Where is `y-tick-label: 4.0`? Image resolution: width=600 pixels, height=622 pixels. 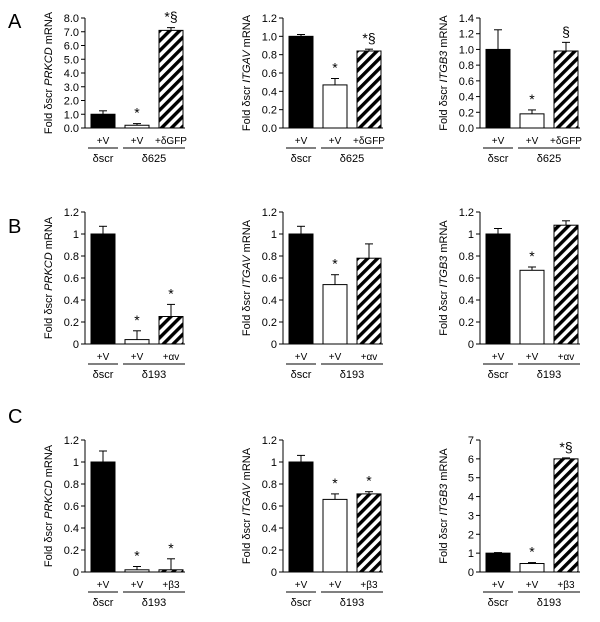
y-tick-label: 4.0 is located at coordinates (71, 74).